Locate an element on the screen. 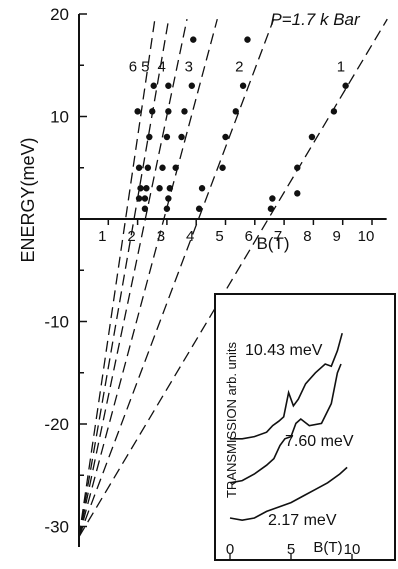 The width and height of the screenshot is (398, 569). y-tick-label: -10 is located at coordinates (56, 322).